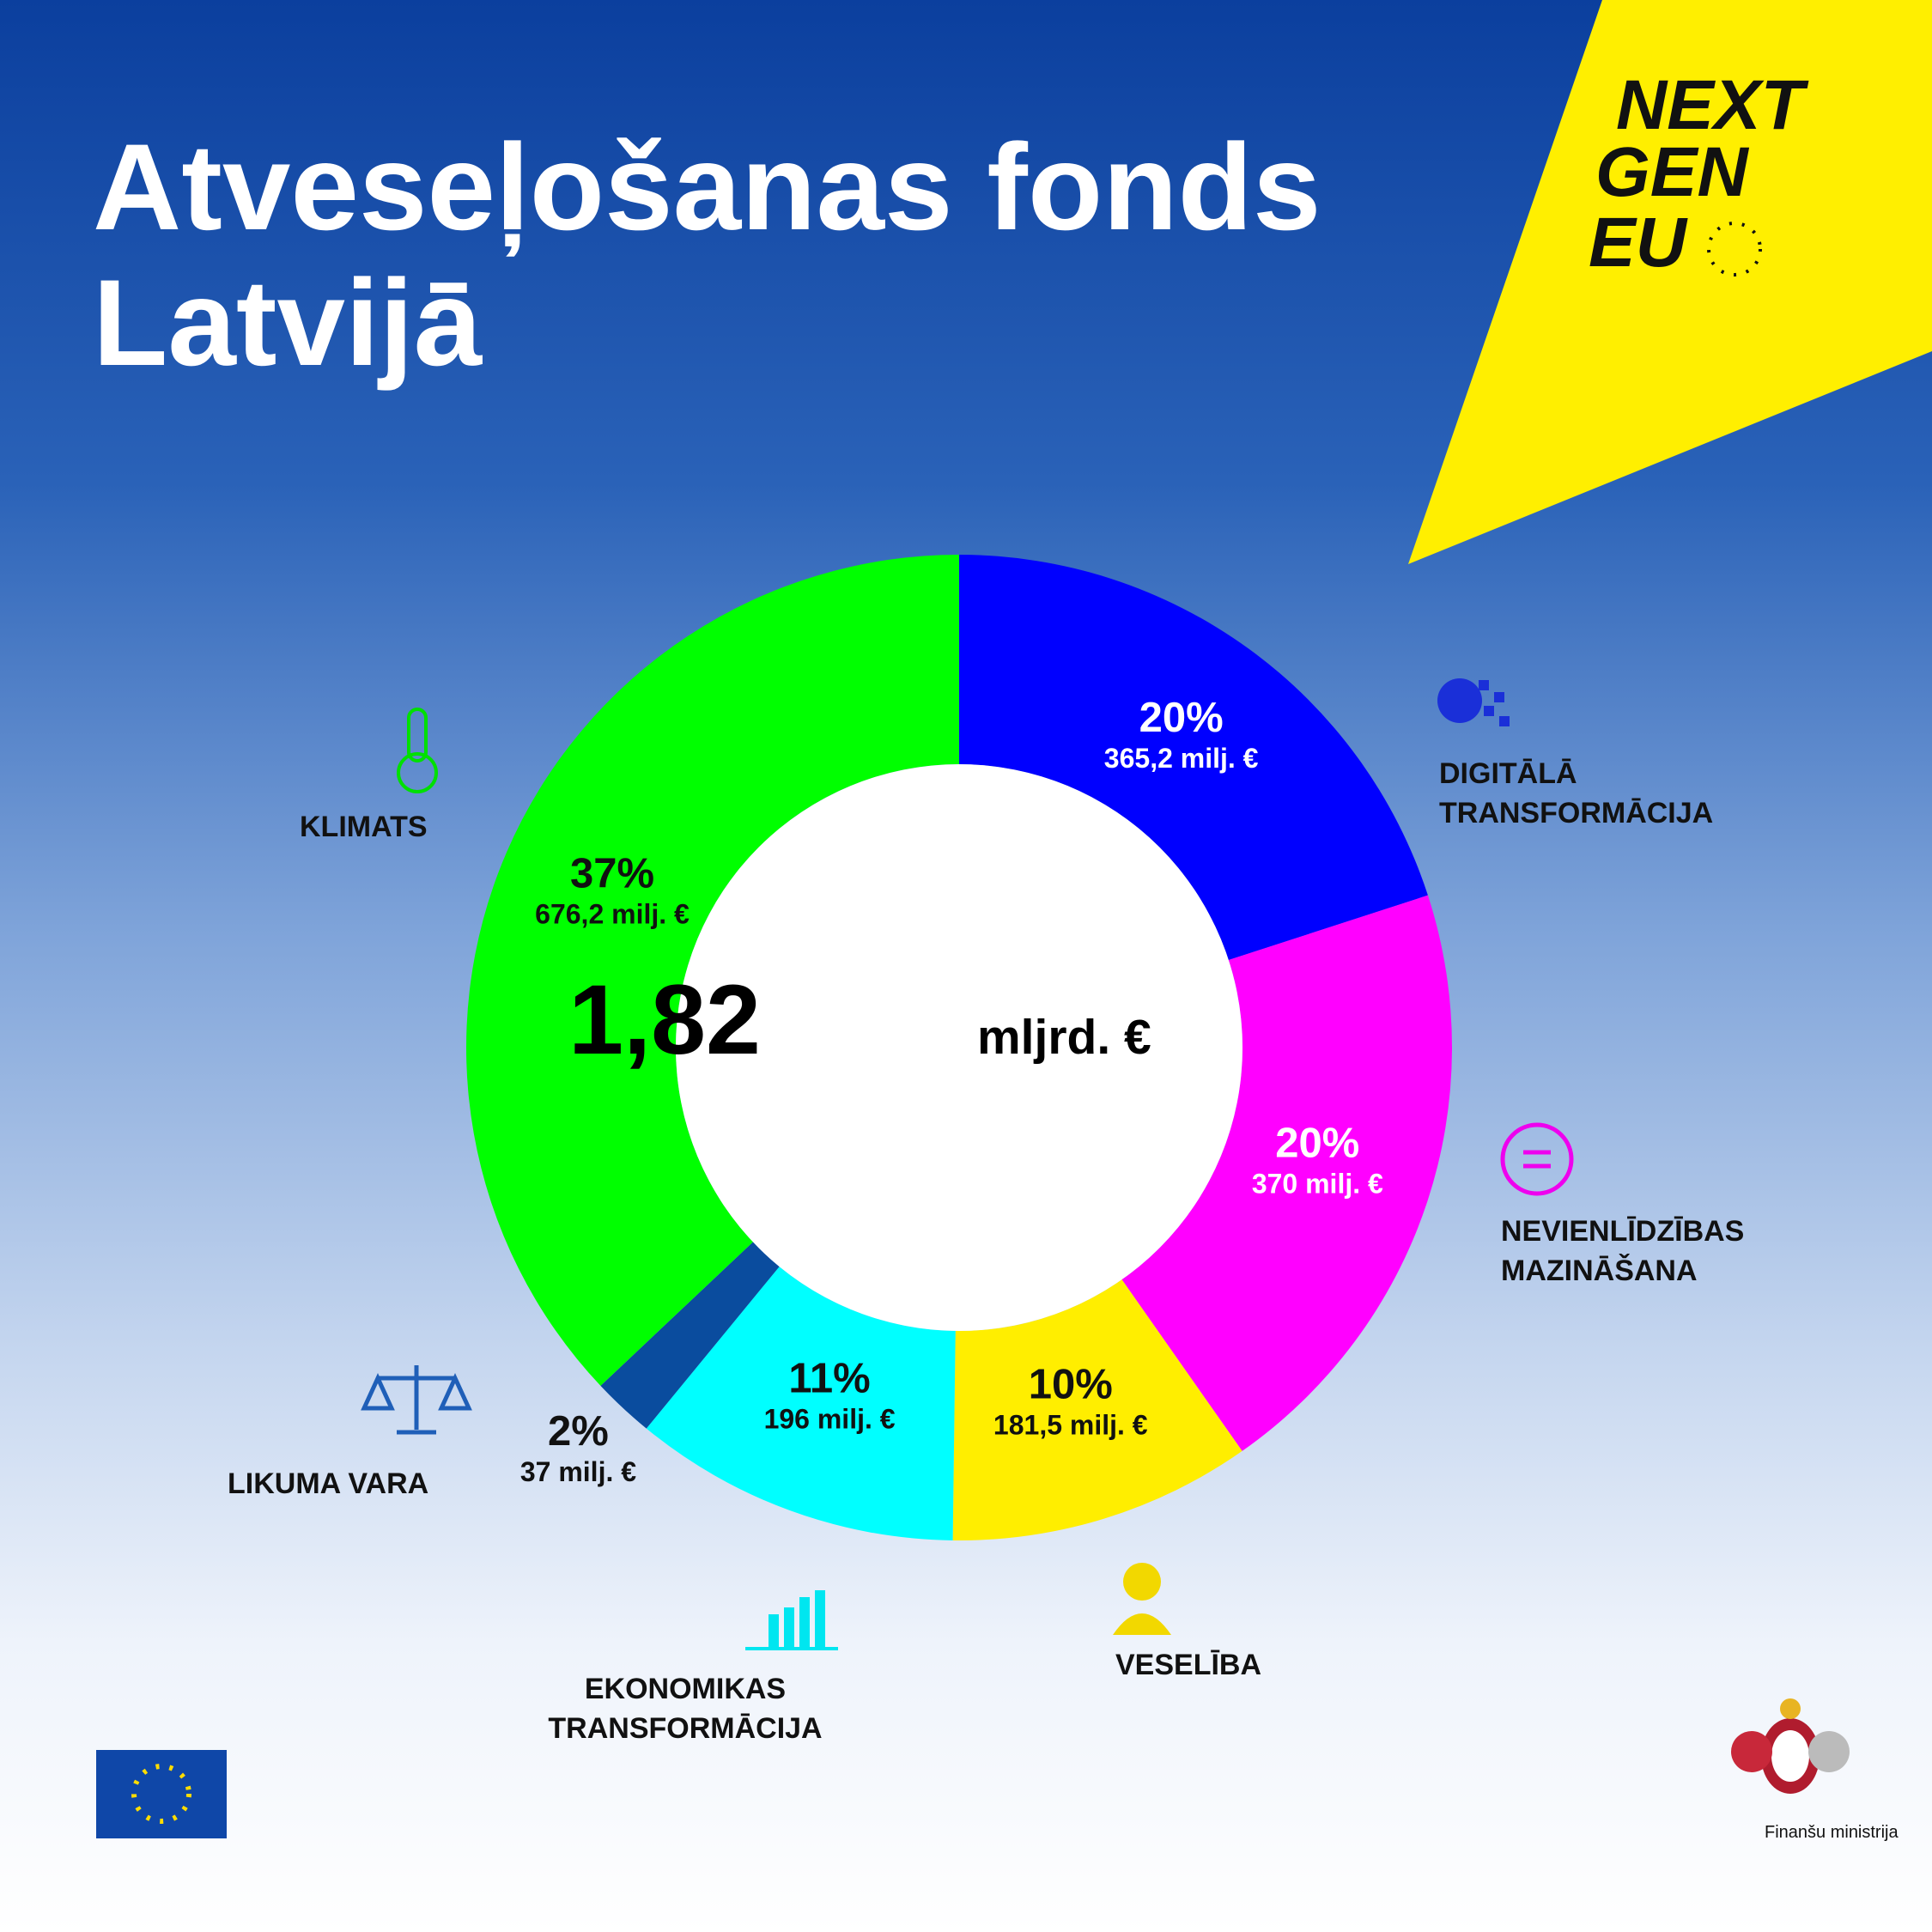  What do you see at coordinates (685, 1709) in the screenshot?
I see `category-label: EKONOMIKAS TRANSFORMĀCIJA` at bounding box center [685, 1709].